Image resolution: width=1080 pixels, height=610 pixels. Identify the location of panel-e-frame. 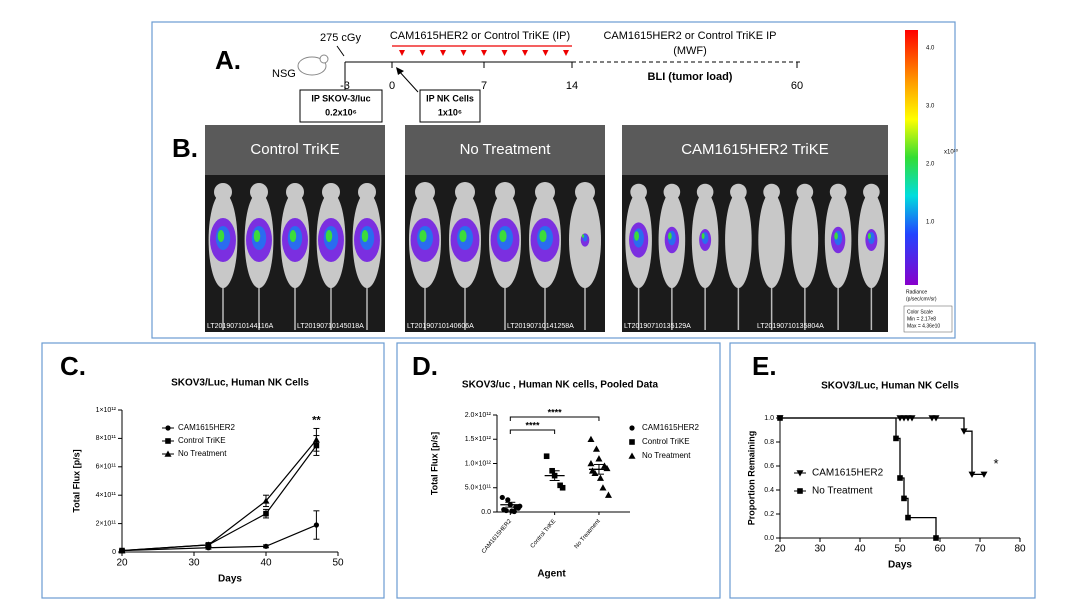
(882, 470).